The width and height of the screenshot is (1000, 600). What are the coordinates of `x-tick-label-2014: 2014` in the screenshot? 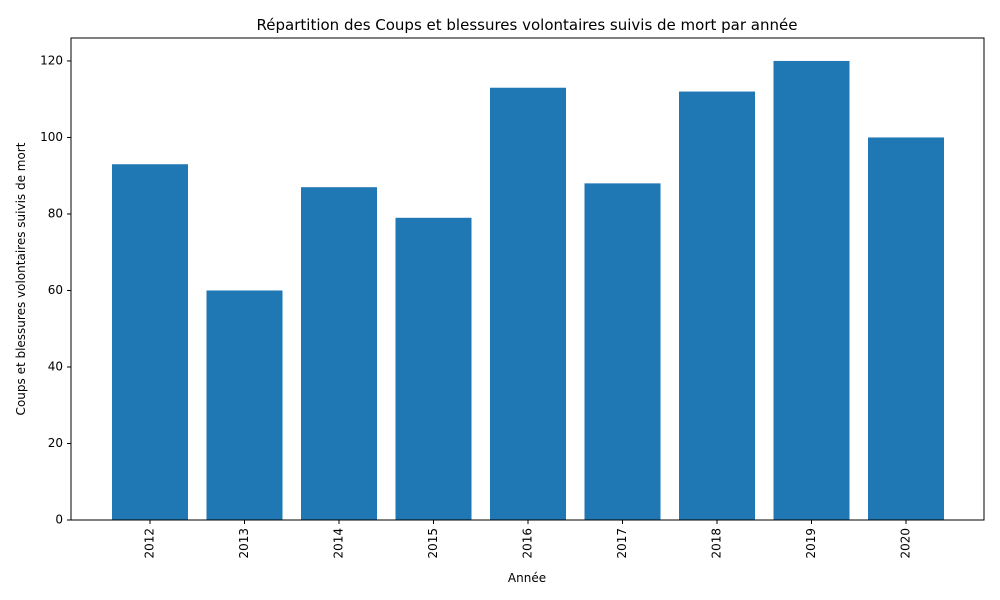 It's located at (339, 543).